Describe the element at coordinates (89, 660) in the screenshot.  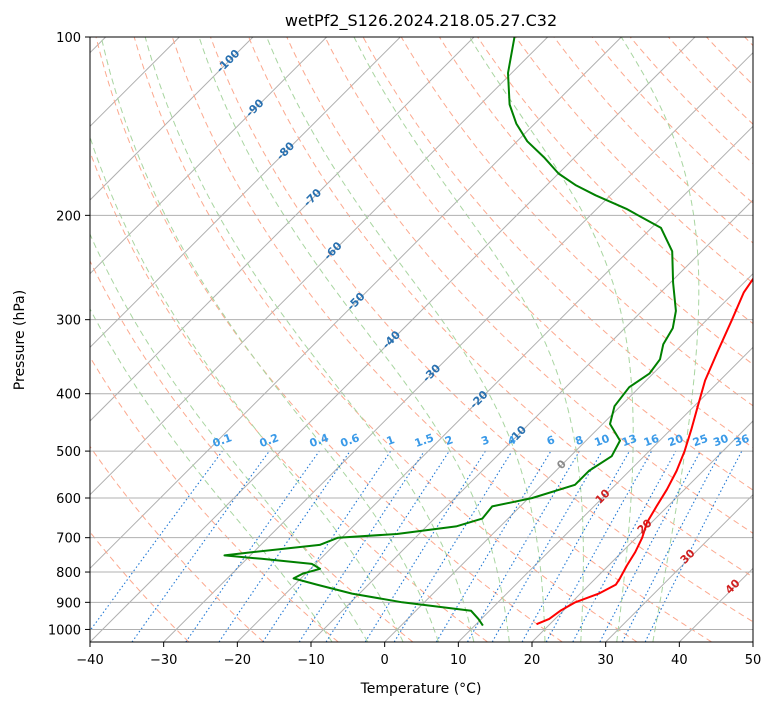
I see `x-tick-label: −40` at that location.